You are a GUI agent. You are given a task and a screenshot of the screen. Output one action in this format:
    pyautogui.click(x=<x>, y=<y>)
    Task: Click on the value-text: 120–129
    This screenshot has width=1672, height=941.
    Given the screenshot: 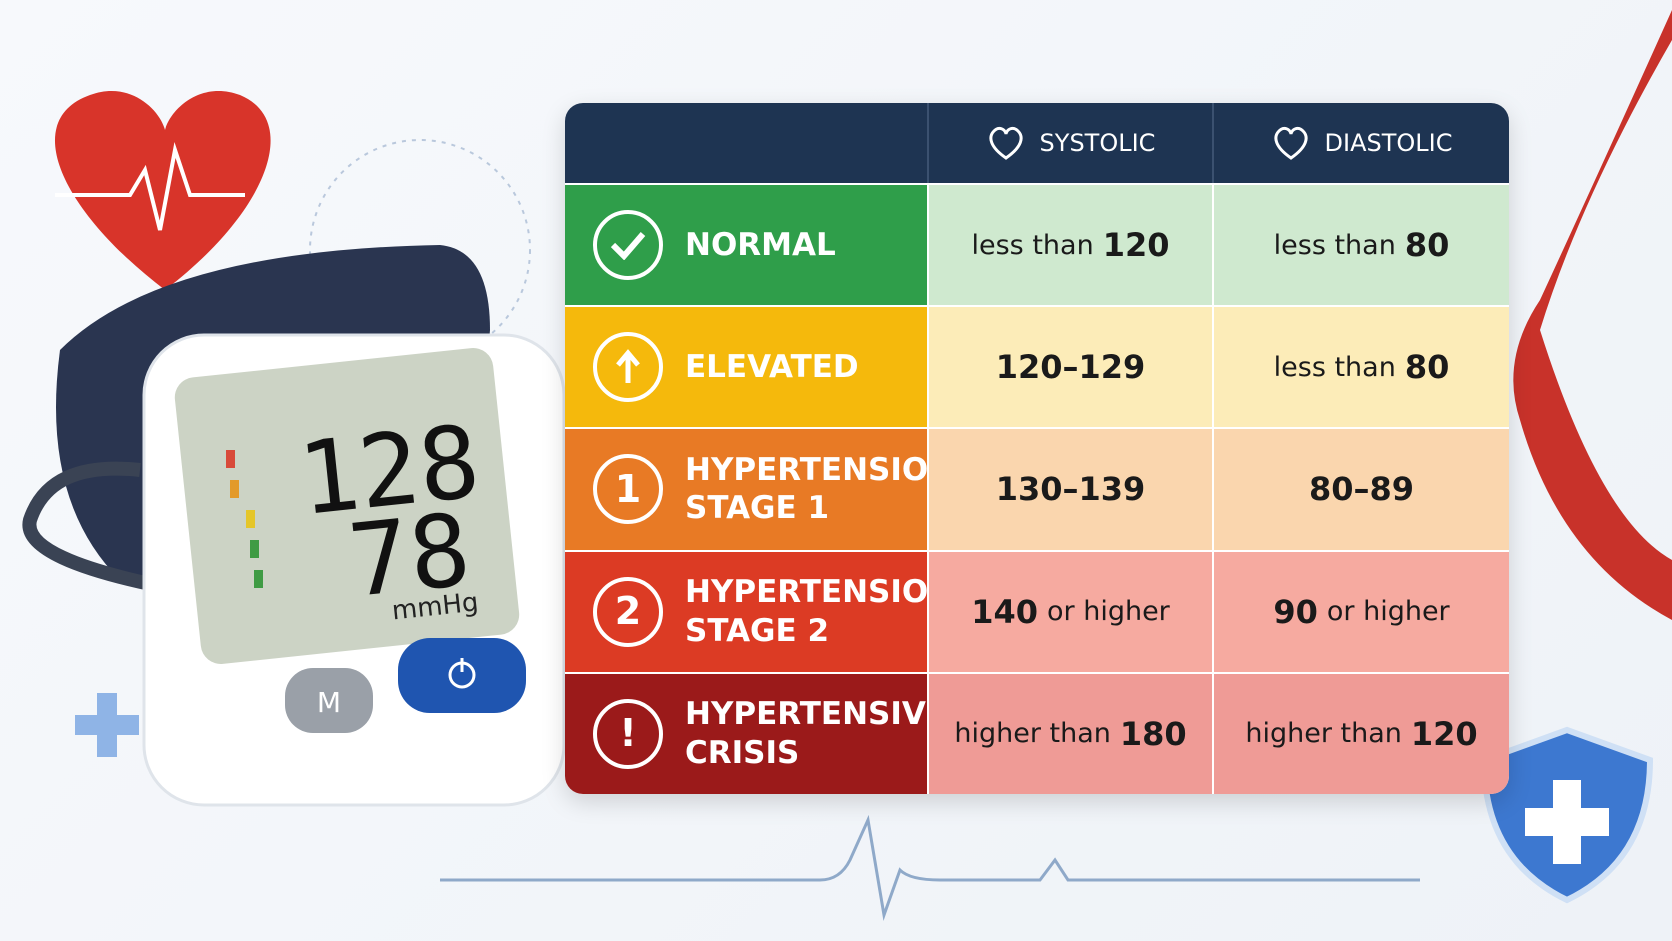 What is the action you would take?
    pyautogui.click(x=1070, y=367)
    